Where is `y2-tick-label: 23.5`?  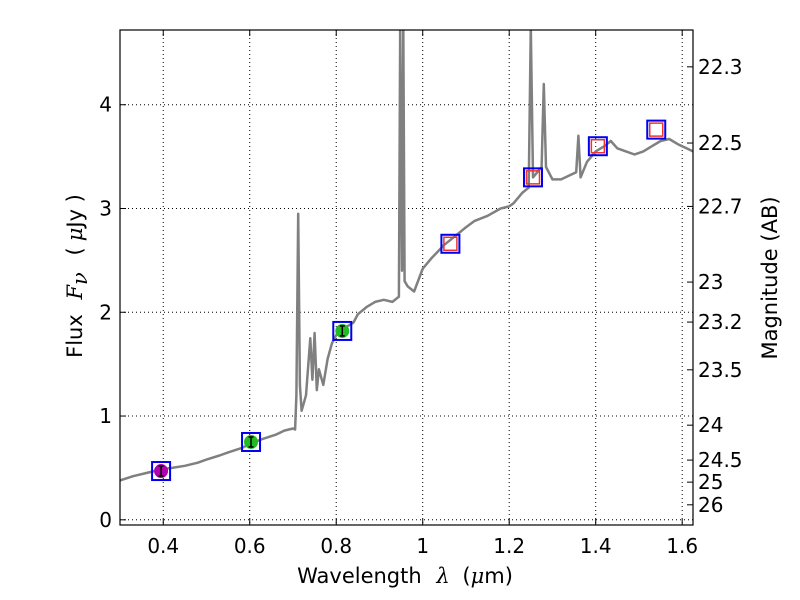 y2-tick-label: 23.5 is located at coordinates (720, 370).